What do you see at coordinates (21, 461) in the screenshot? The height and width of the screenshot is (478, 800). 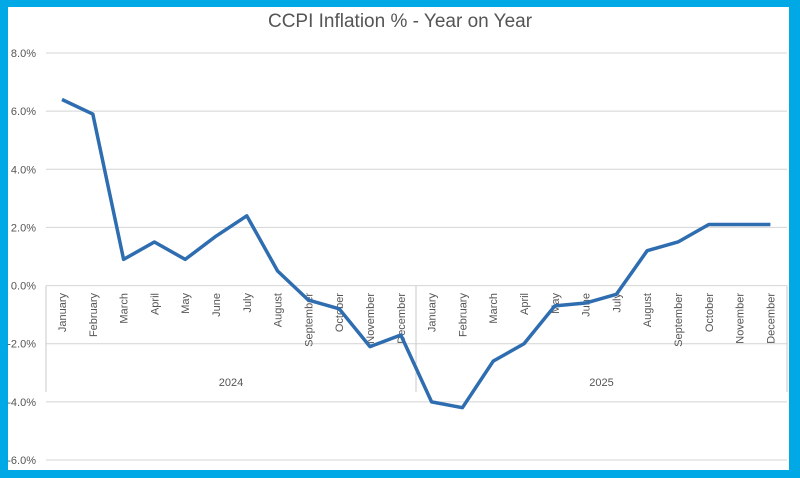 I see `y-tick-label: -6.0%` at bounding box center [21, 461].